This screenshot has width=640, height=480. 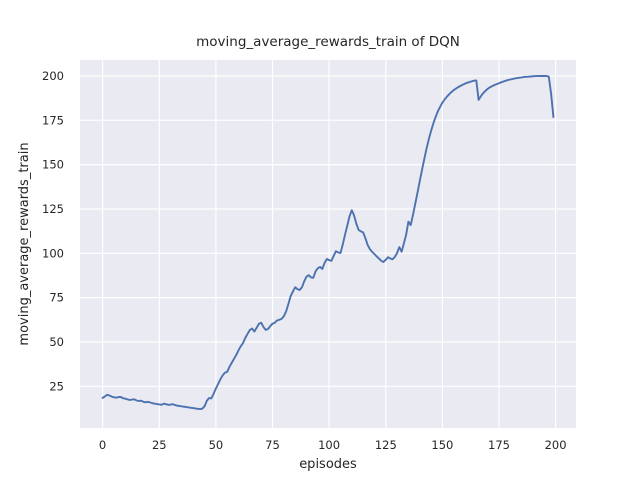 I want to click on x-tick-label-100: 100, so click(x=329, y=445).